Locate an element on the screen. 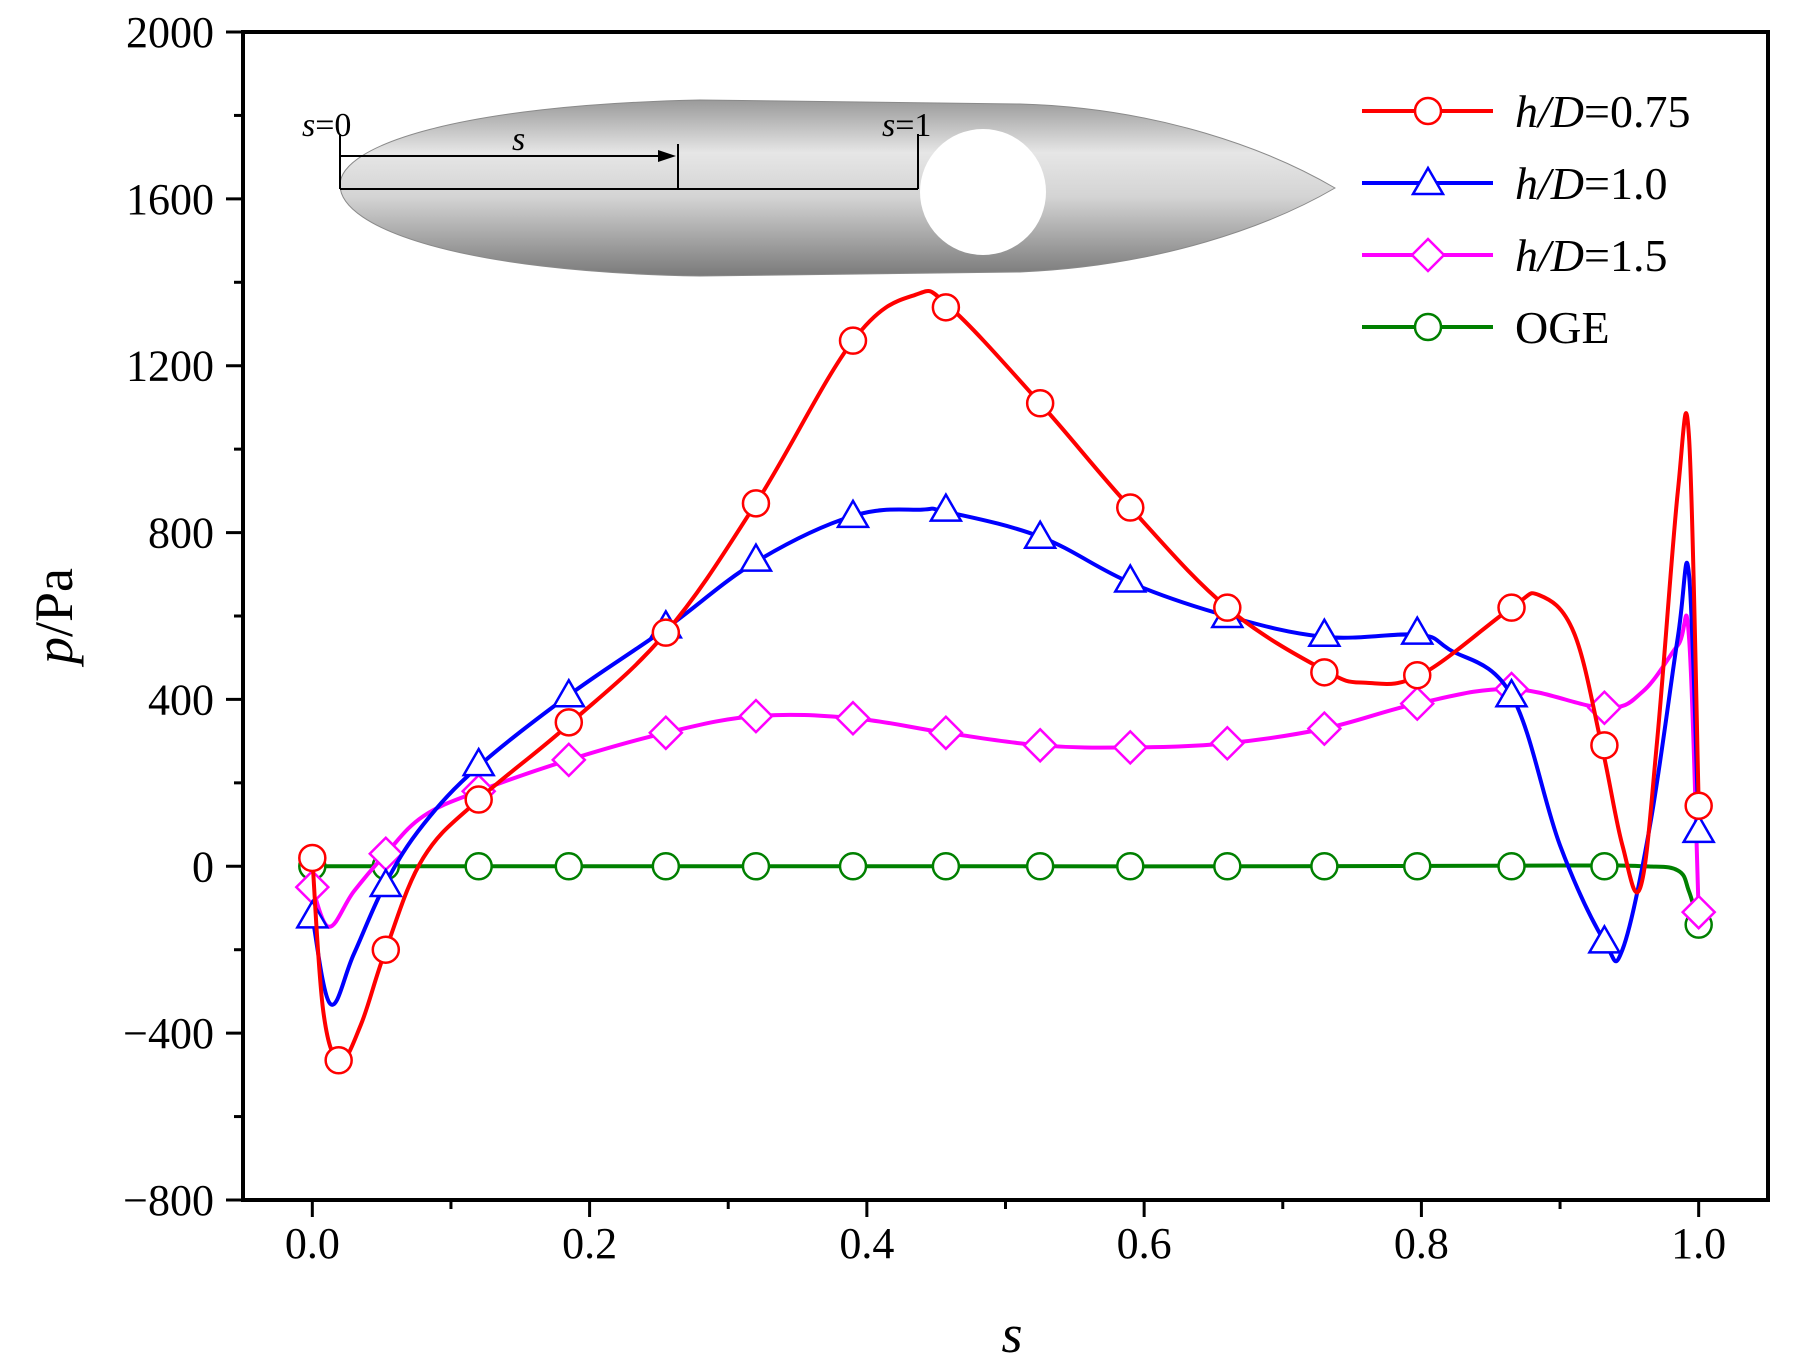  legend-label: OGE is located at coordinates (1562, 327).